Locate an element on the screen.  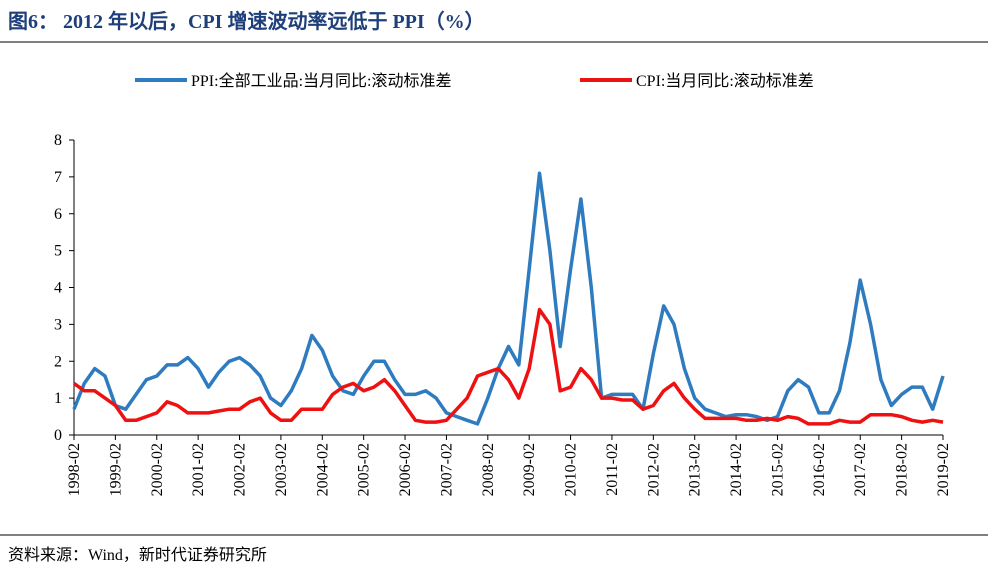
x-tick-label: 2000-02 is located at coordinates (157, 469).